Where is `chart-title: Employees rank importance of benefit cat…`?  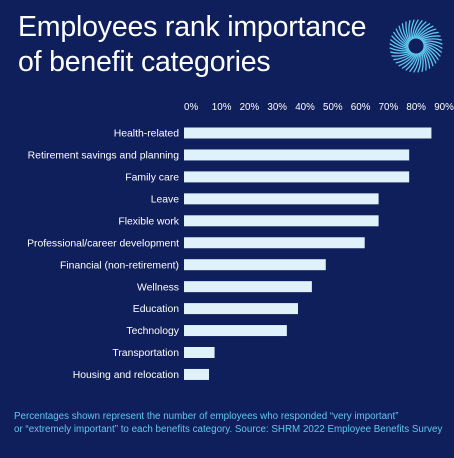 chart-title: Employees rank importance of benefit cat… is located at coordinates (198, 45).